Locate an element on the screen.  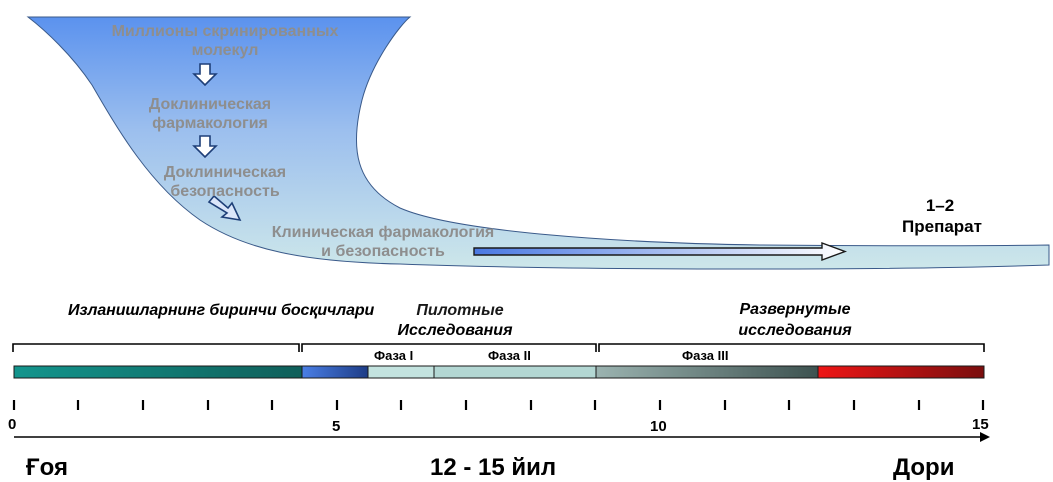
result-label: Препарат is located at coordinates (942, 226).